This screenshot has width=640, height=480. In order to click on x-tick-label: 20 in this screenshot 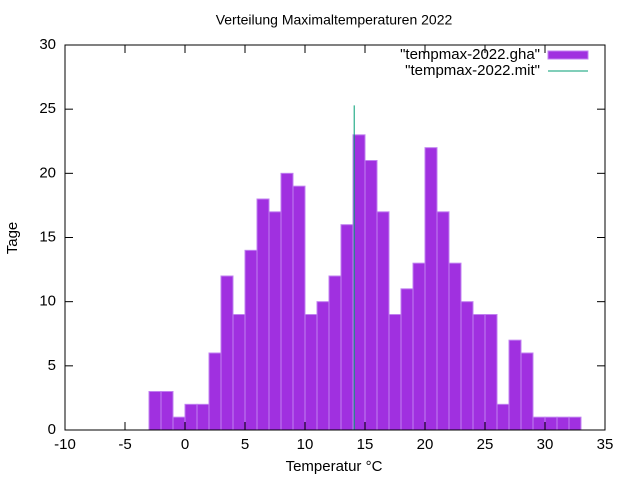, I will do `click(425, 444)`.